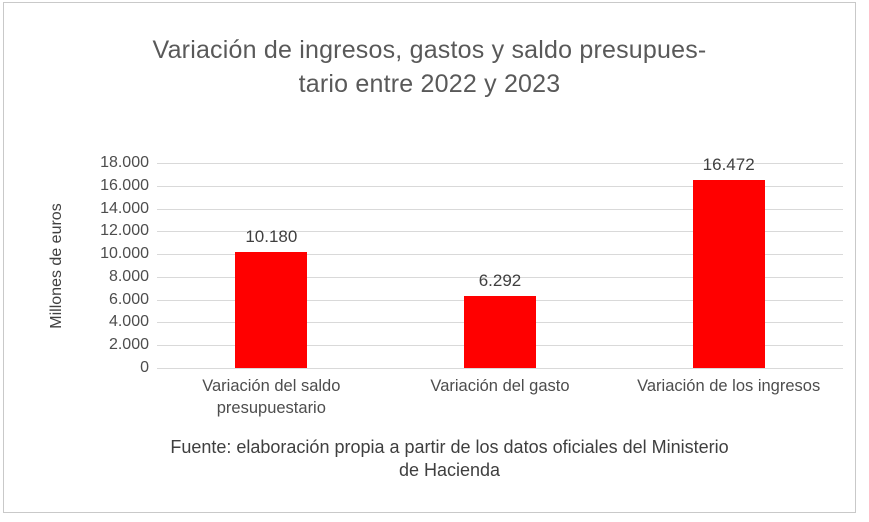 The height and width of the screenshot is (522, 869). I want to click on y-tick-label: 6.000, so click(128, 299).